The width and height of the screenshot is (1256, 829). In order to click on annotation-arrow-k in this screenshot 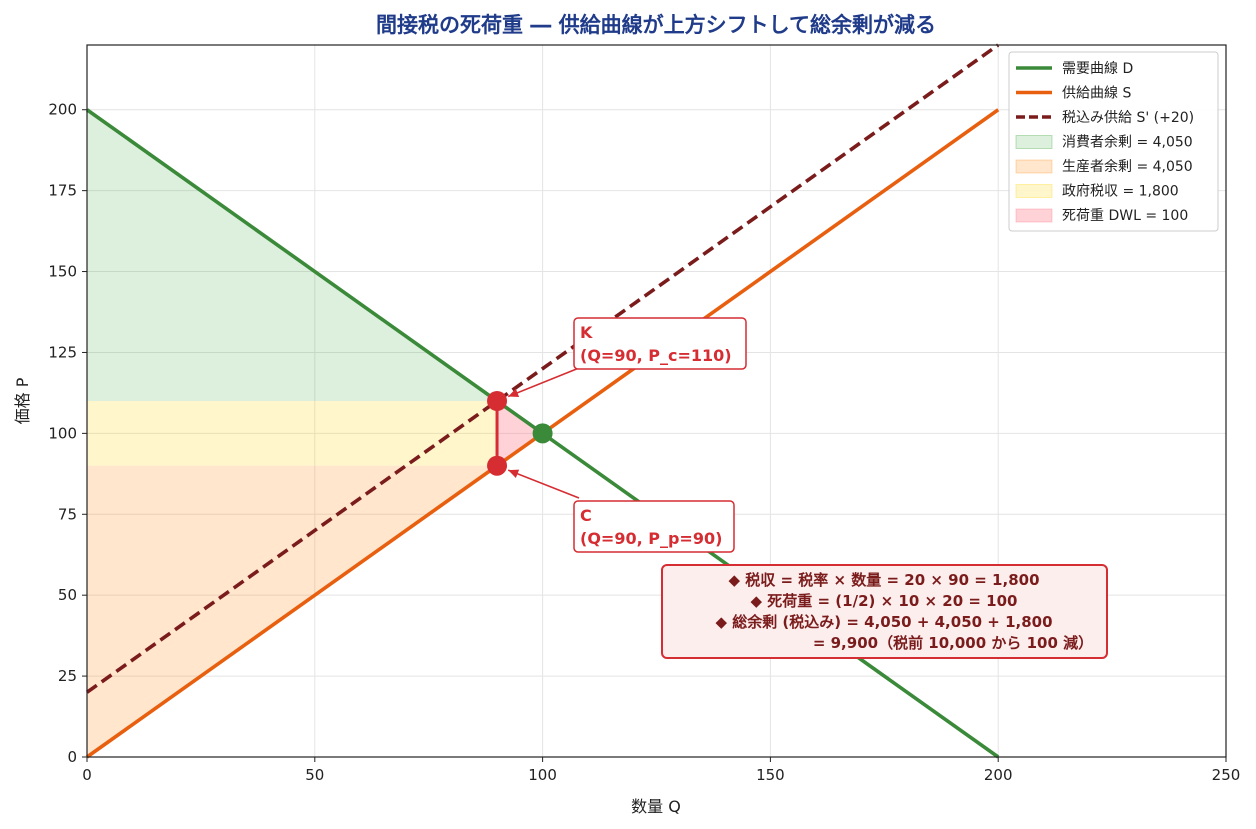, I will do `click(543, 382)`.